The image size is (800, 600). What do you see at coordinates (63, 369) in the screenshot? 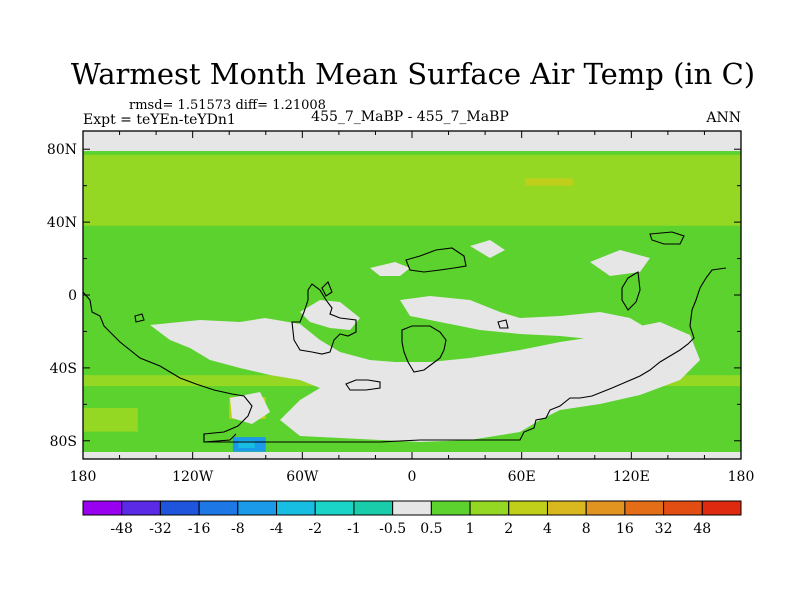
I see `y-tick-label-3: 40S` at bounding box center [63, 369].